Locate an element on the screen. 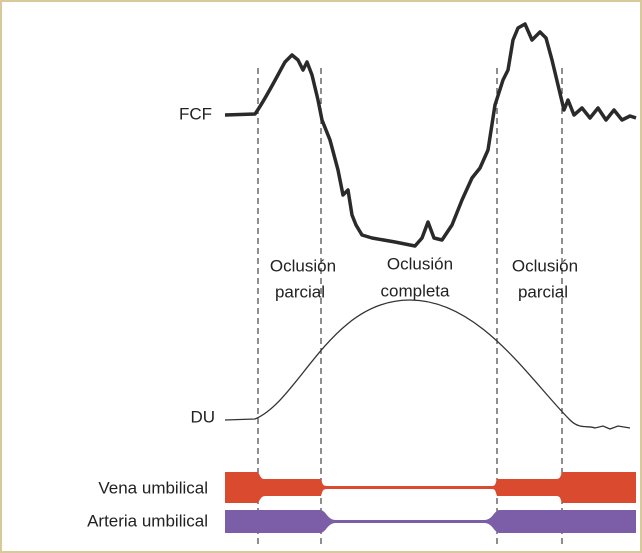 The image size is (642, 553). region-label: completa is located at coordinates (416, 290).